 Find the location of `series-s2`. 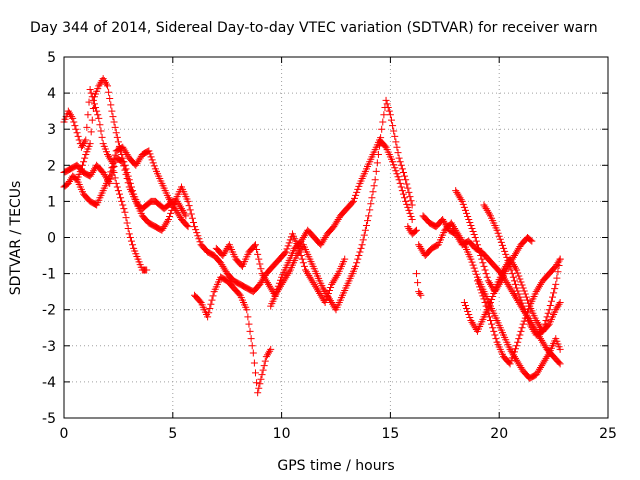

series-s2 is located at coordinates (125, 147).